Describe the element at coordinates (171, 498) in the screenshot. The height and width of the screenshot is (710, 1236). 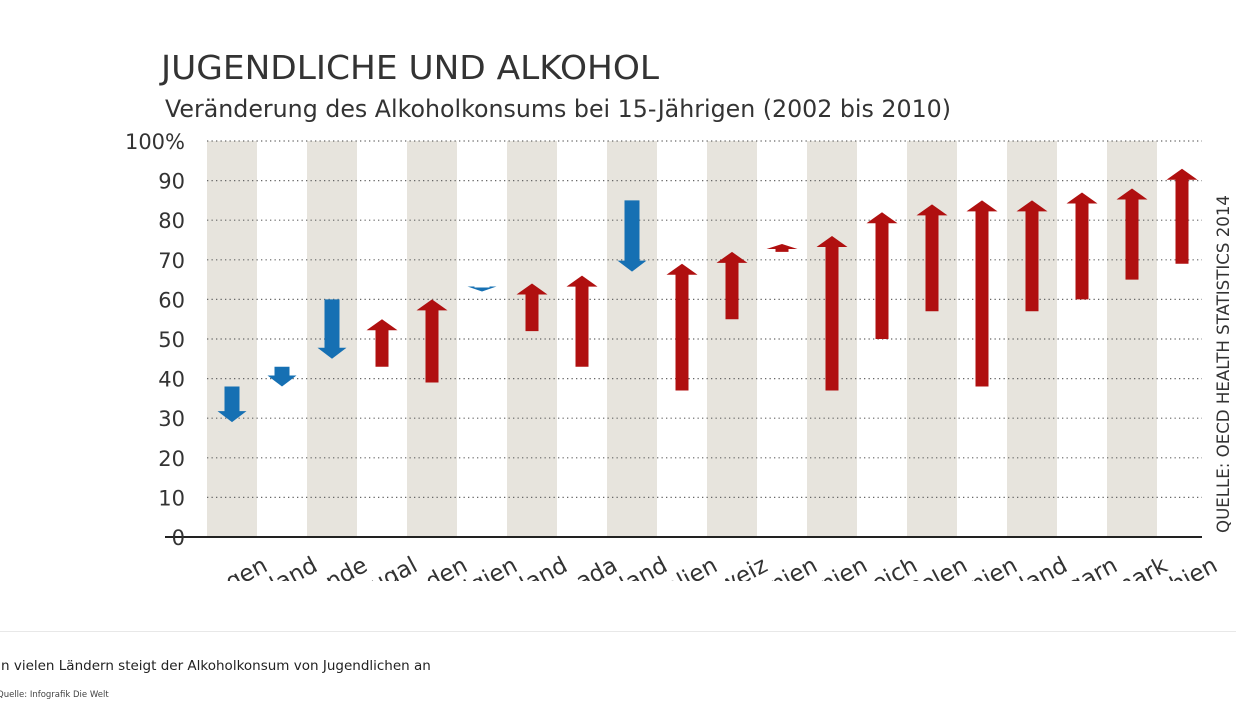
I see `y-tick-label: 10` at that location.